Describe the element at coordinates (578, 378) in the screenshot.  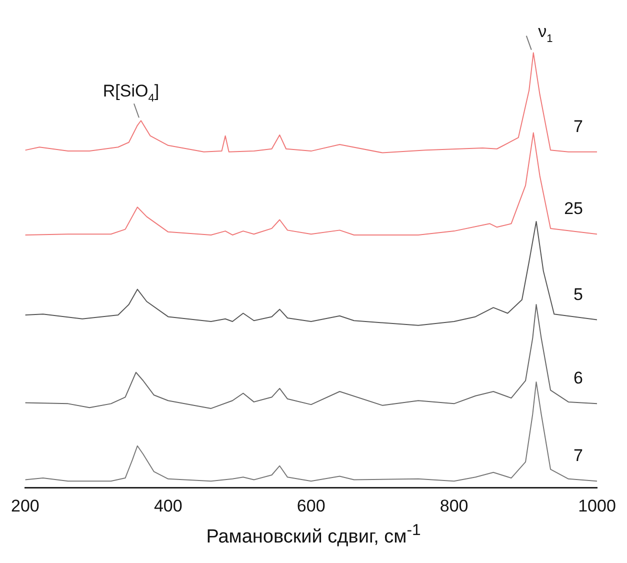
I see `series-label: 6` at that location.